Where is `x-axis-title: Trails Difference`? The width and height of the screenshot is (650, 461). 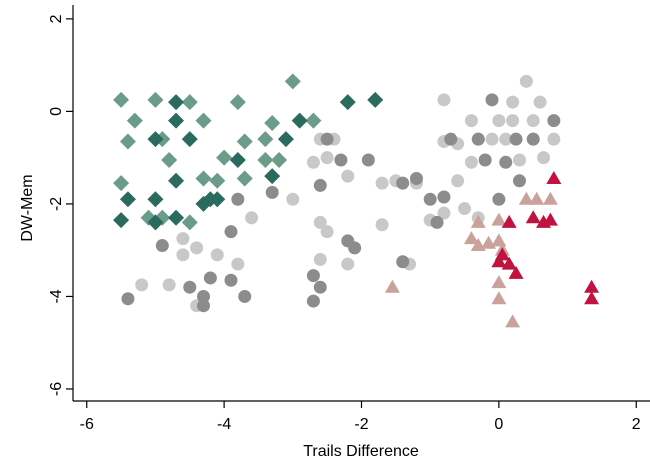
x-axis-title: Trails Difference is located at coordinates (361, 451).